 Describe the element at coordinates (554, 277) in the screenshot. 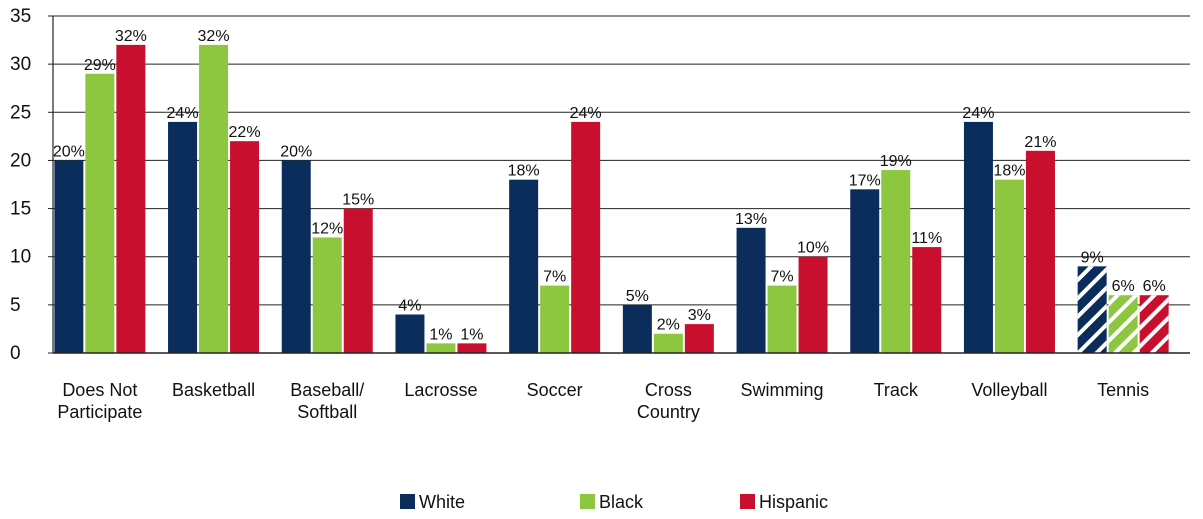

I see `data-label-black-soccer: 7%` at that location.